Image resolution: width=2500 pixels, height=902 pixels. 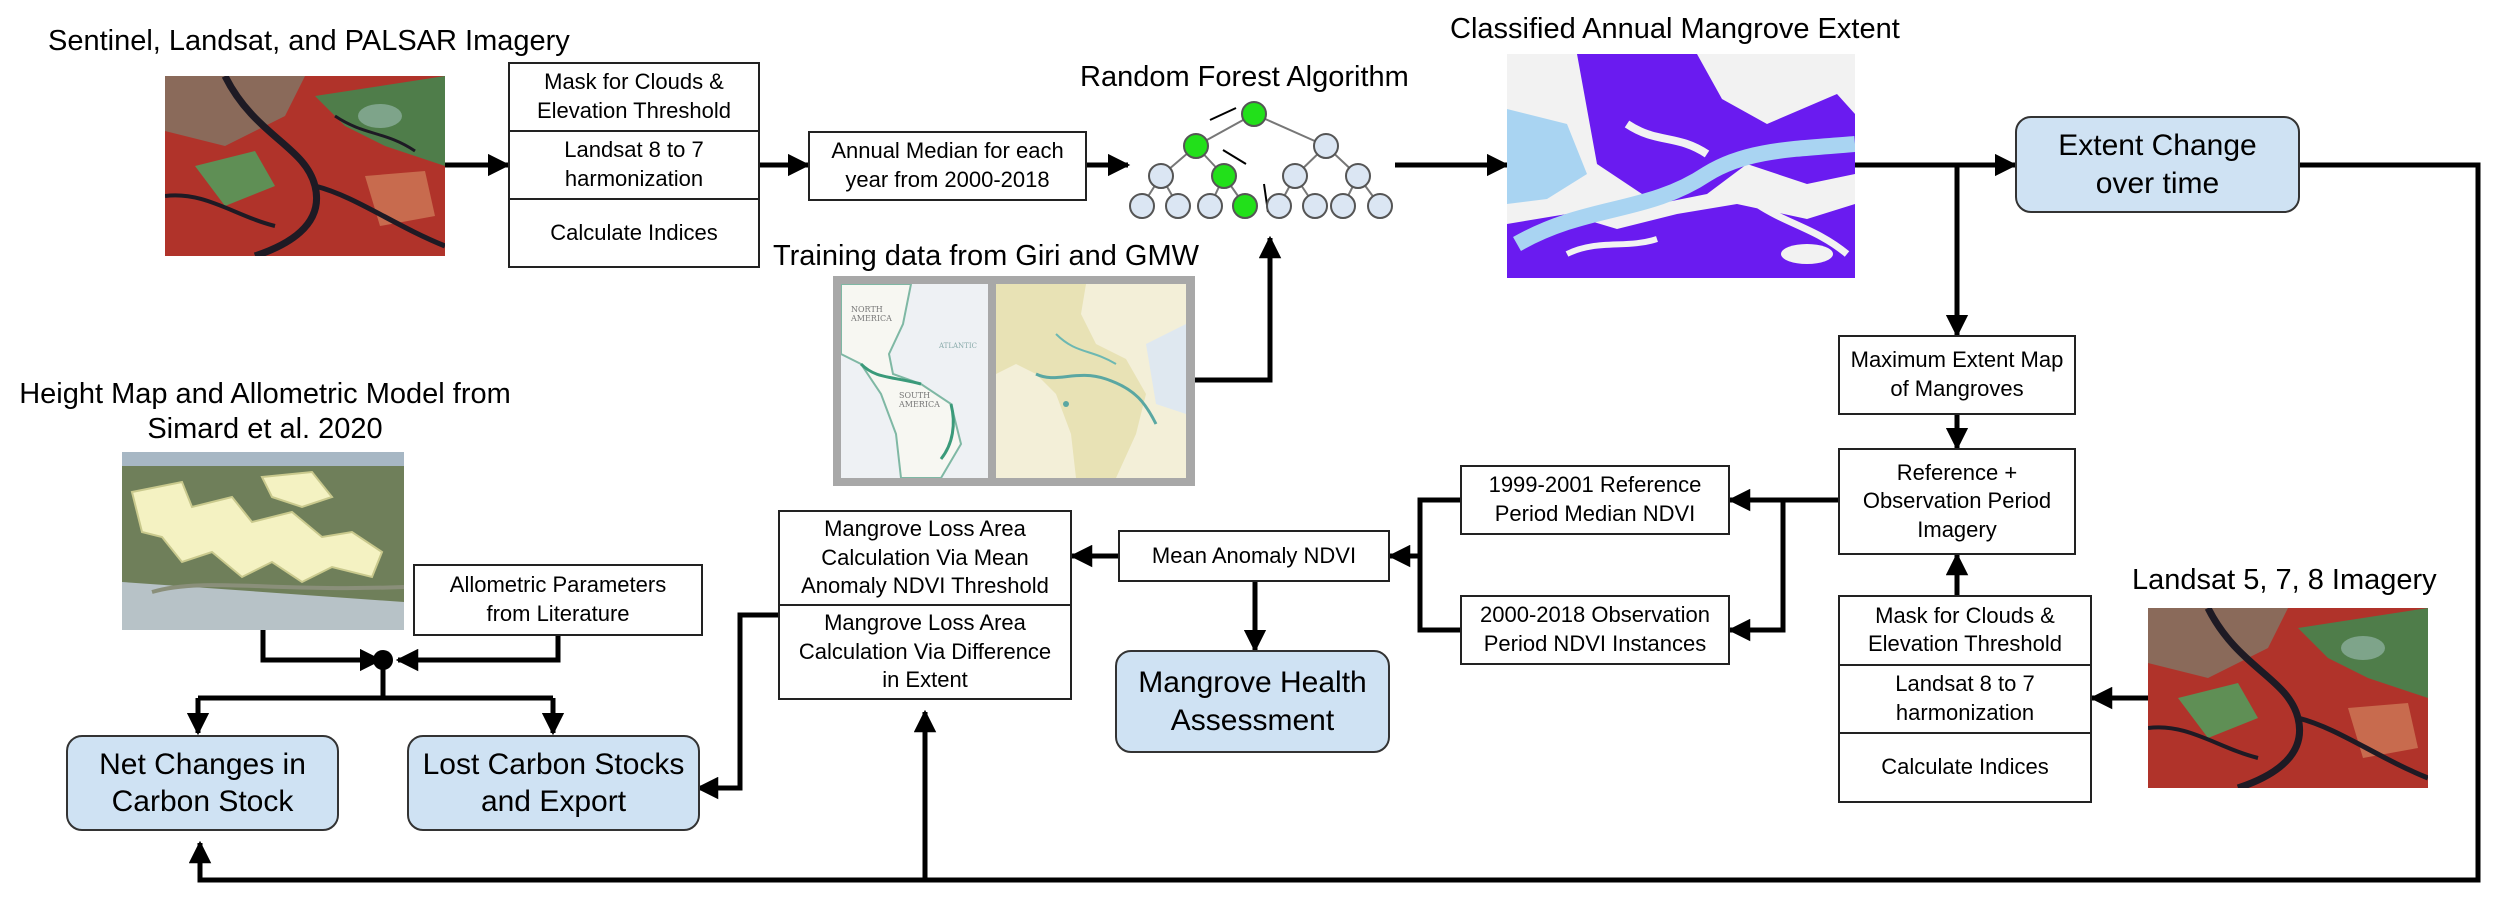 What do you see at coordinates (2288, 698) in the screenshot?
I see `satellite-image-right` at bounding box center [2288, 698].